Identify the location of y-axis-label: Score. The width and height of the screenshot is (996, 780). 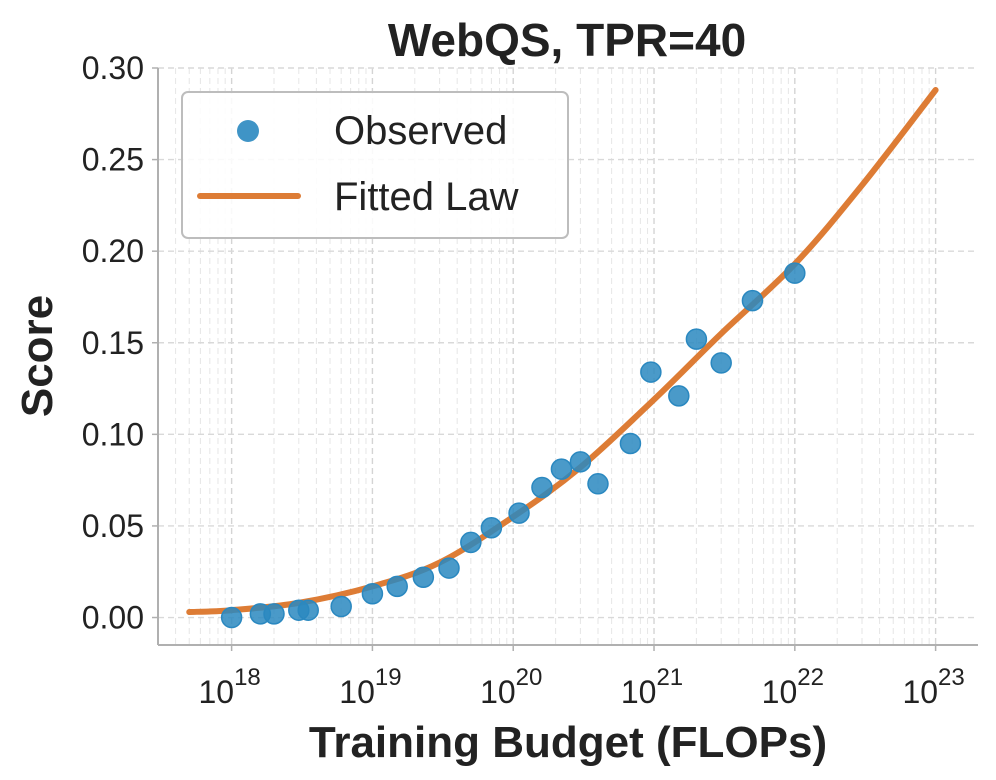
(37, 356).